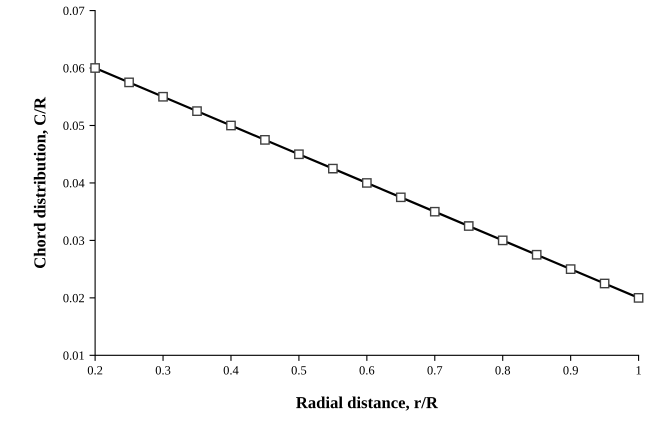 The width and height of the screenshot is (647, 423). Describe the element at coordinates (299, 370) in the screenshot. I see `x-tick-label: 0.5` at that location.